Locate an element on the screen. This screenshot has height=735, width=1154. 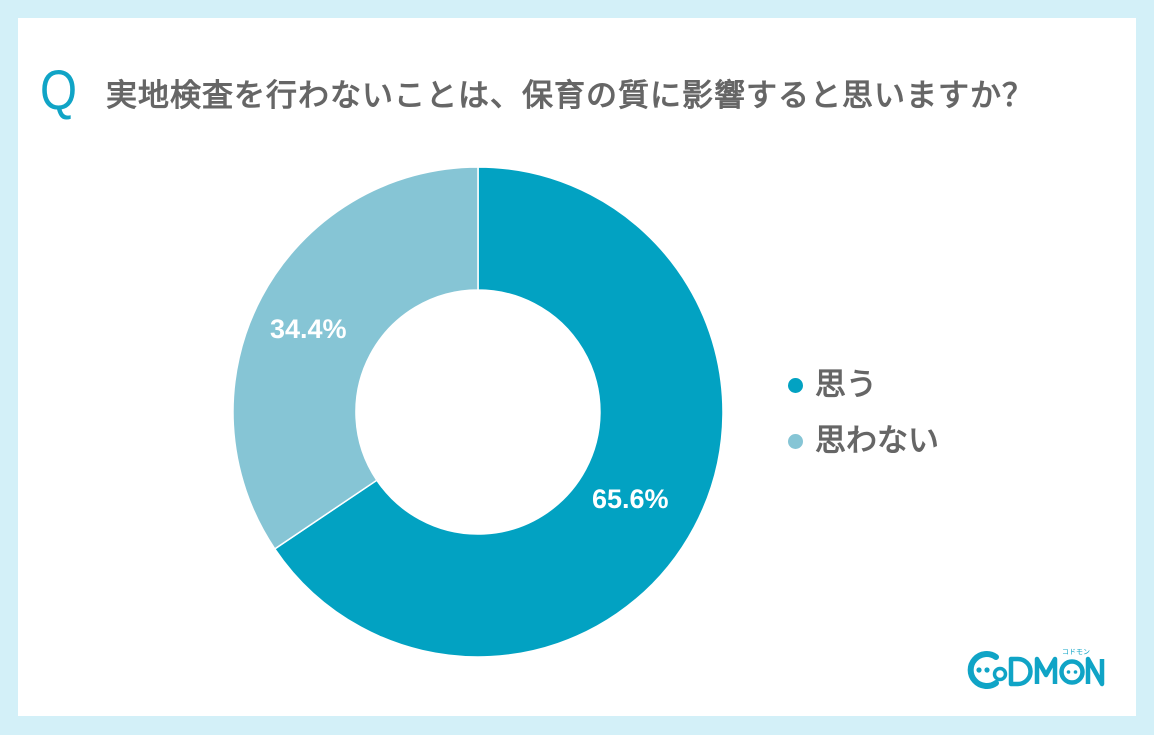
codmon-logo-icon: コドモン is located at coordinates (1036, 668).